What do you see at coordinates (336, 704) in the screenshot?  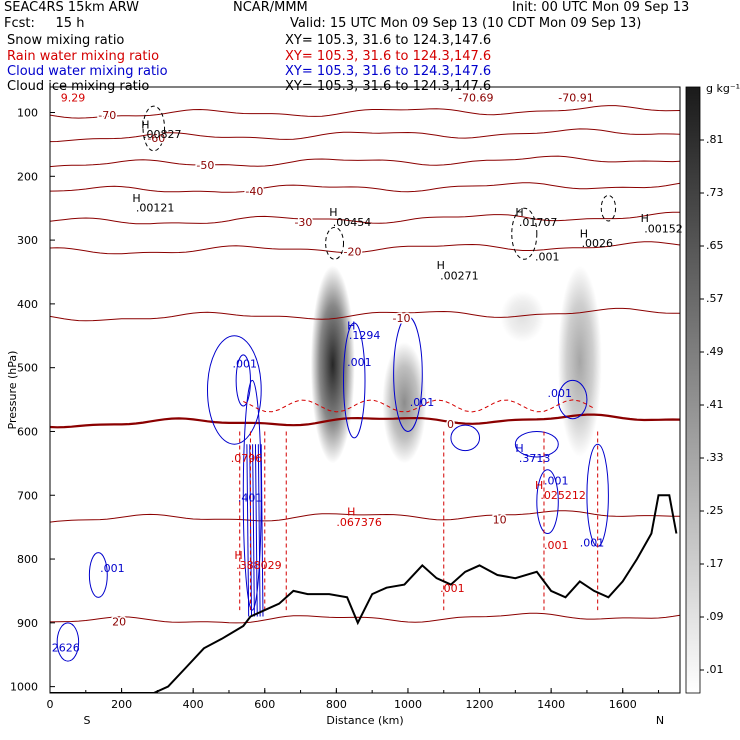 I see `x-tick-label: 800` at bounding box center [336, 704].